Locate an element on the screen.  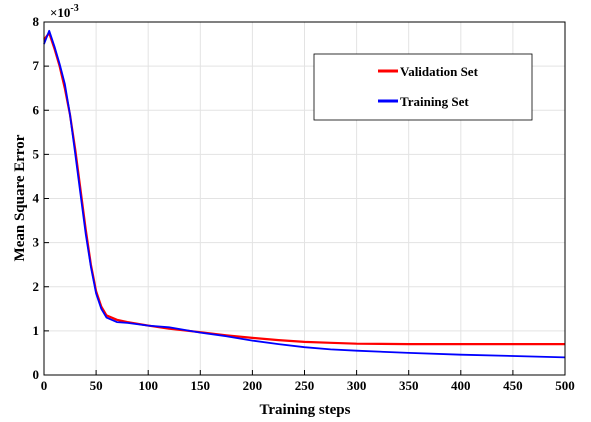
x-tick-label: 0 is located at coordinates (44, 385).